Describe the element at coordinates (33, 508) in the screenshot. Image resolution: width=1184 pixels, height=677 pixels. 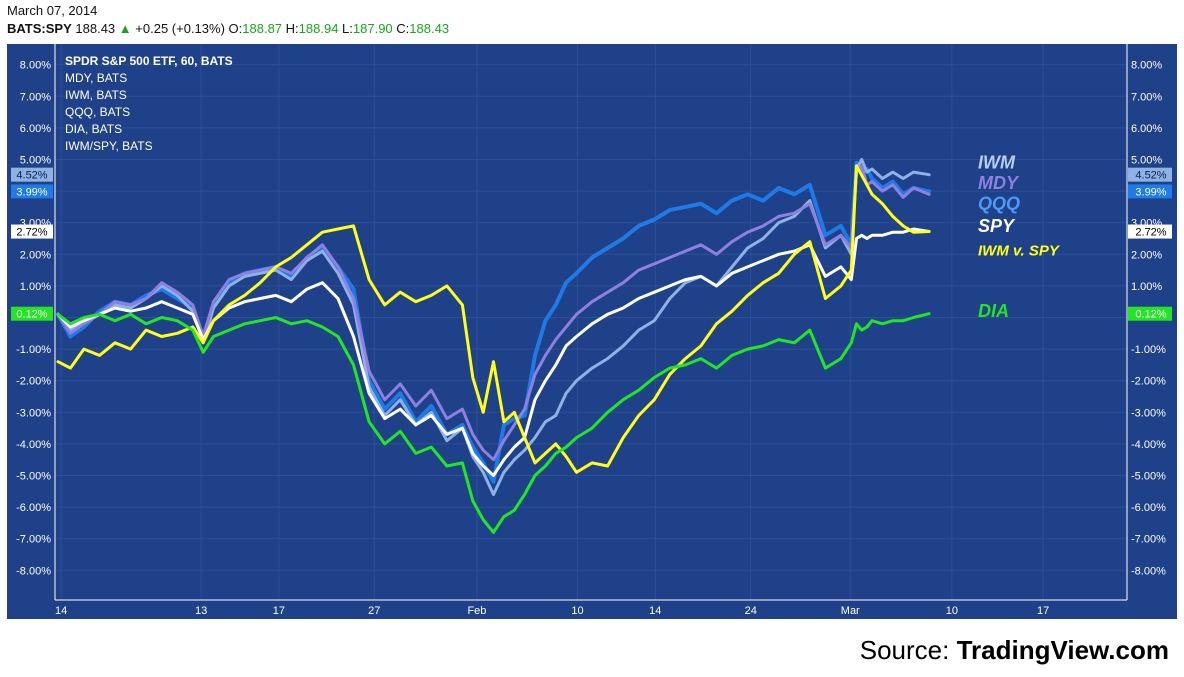
I see `y-tick-label-left: -6.00%` at that location.